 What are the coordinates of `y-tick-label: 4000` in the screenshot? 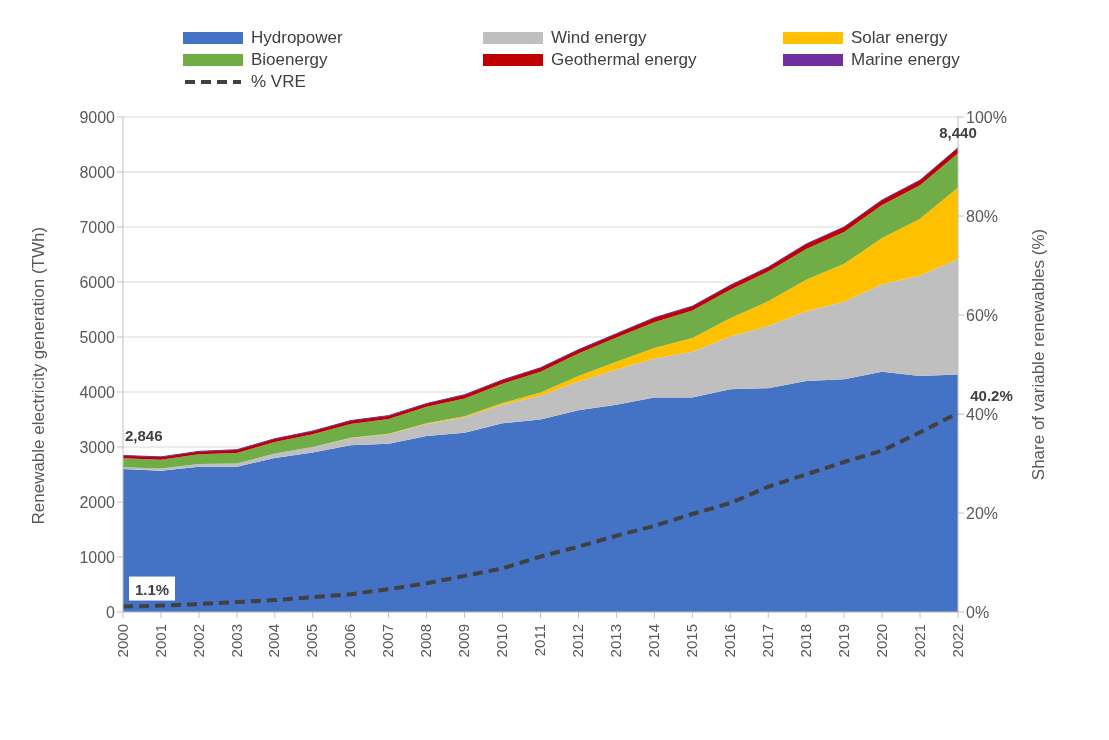 It's located at (97, 392).